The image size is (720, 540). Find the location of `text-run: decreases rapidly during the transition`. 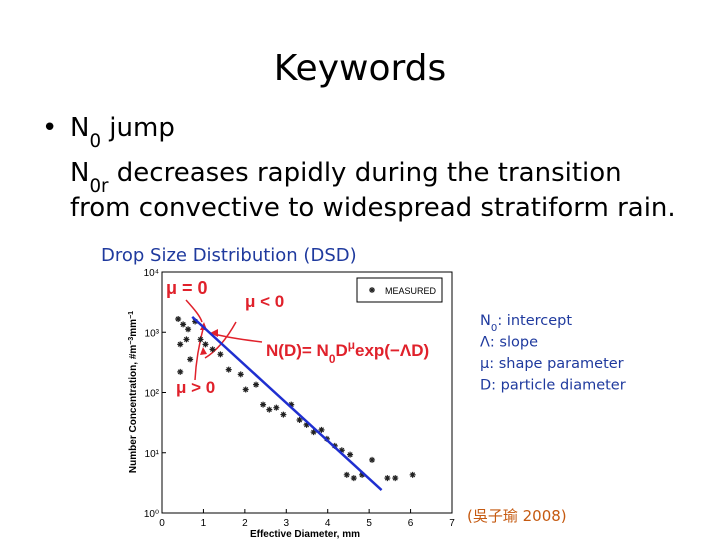

text-run: decreases rapidly during the transition is located at coordinates (365, 173).